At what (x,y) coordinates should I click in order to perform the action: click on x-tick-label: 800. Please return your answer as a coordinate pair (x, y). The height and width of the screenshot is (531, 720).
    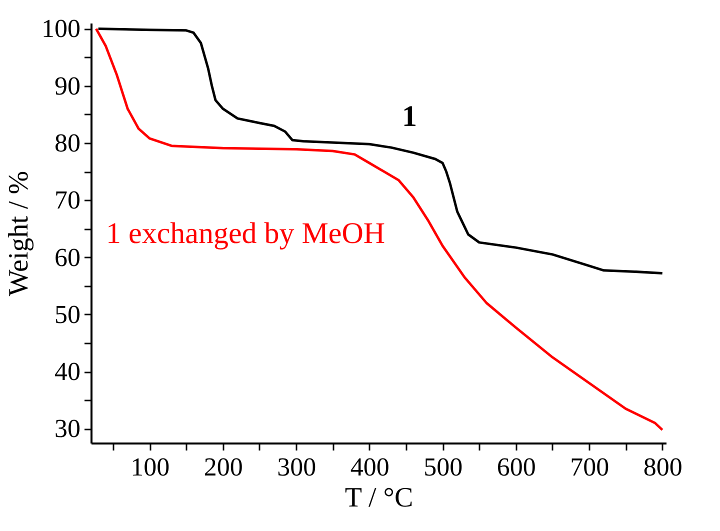
    Looking at the image, I should click on (662, 467).